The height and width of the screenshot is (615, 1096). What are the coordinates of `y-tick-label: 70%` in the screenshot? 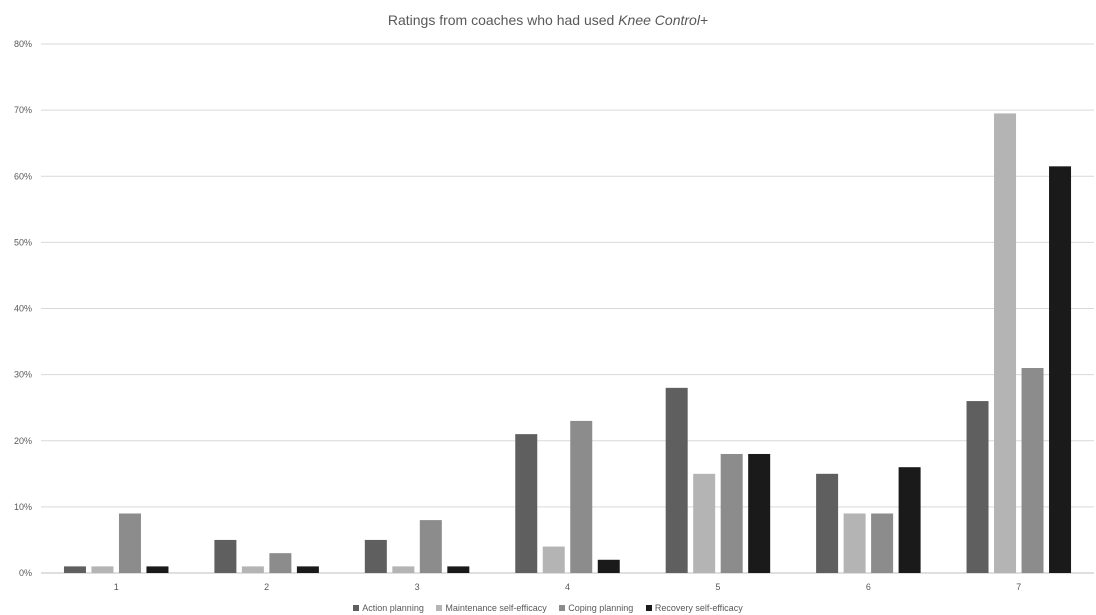 It's located at (23, 110).